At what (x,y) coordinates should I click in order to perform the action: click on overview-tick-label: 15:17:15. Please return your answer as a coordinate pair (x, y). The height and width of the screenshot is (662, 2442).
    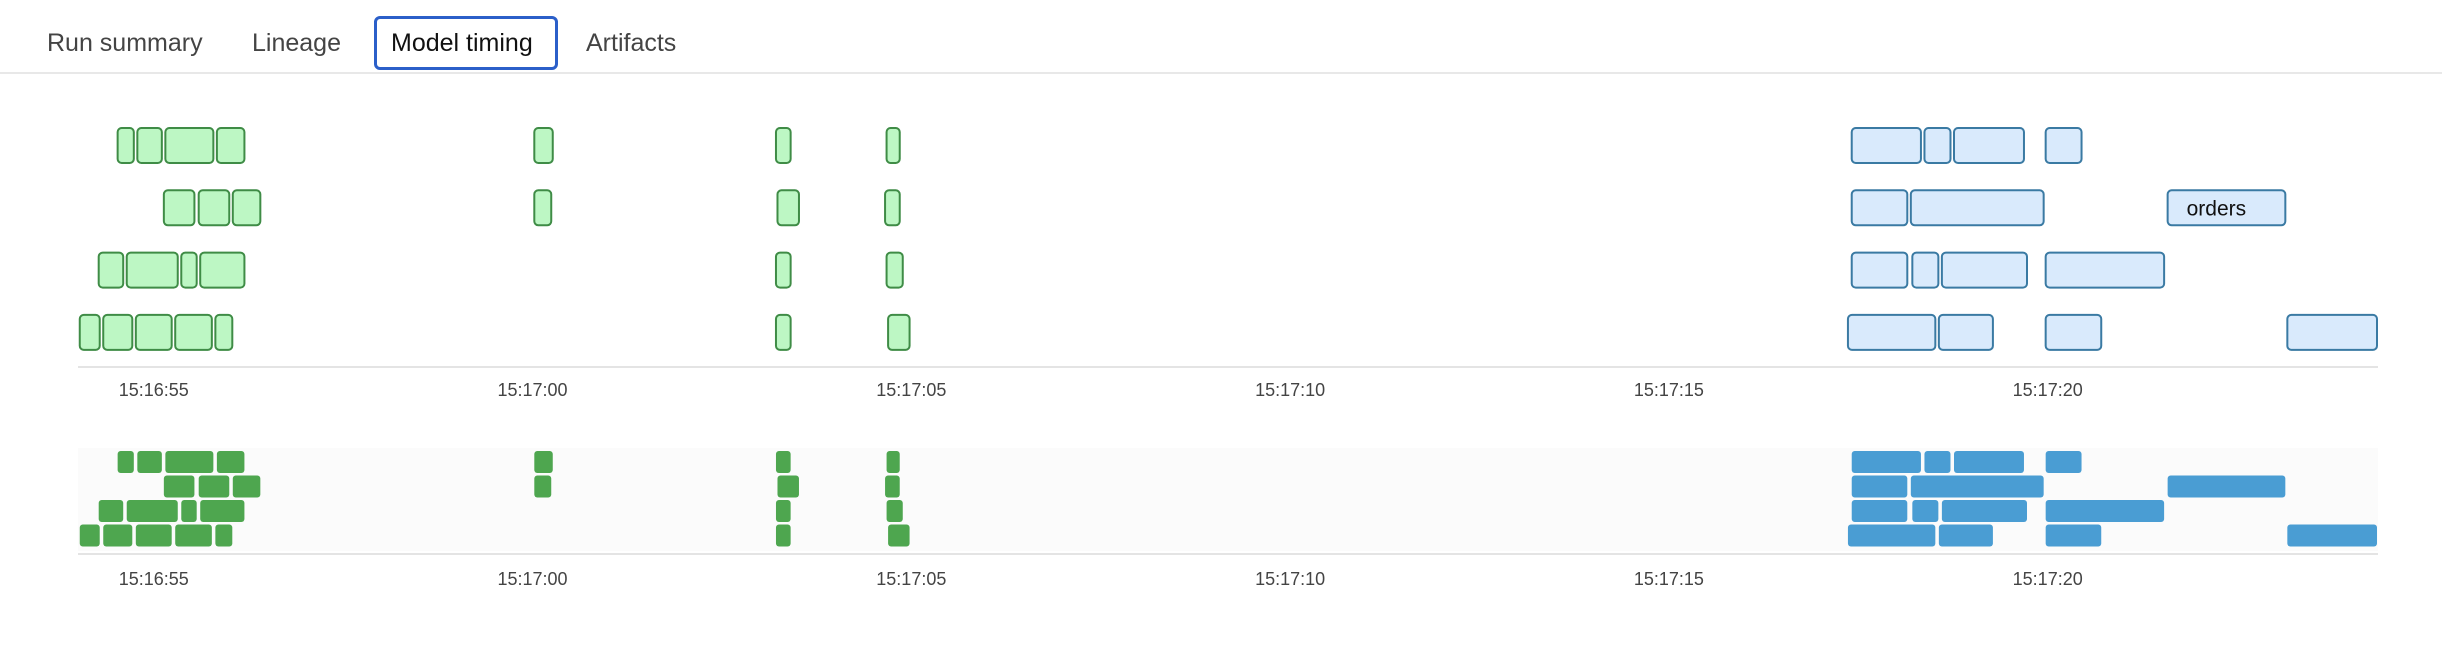
    Looking at the image, I should click on (1669, 579).